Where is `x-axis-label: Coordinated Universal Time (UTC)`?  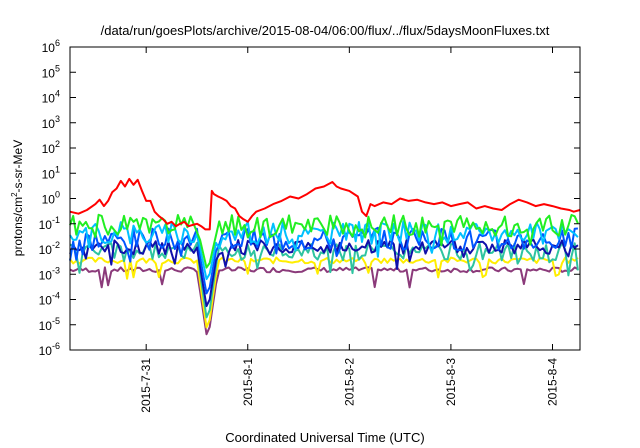 x-axis-label: Coordinated Universal Time (UTC) is located at coordinates (324, 437).